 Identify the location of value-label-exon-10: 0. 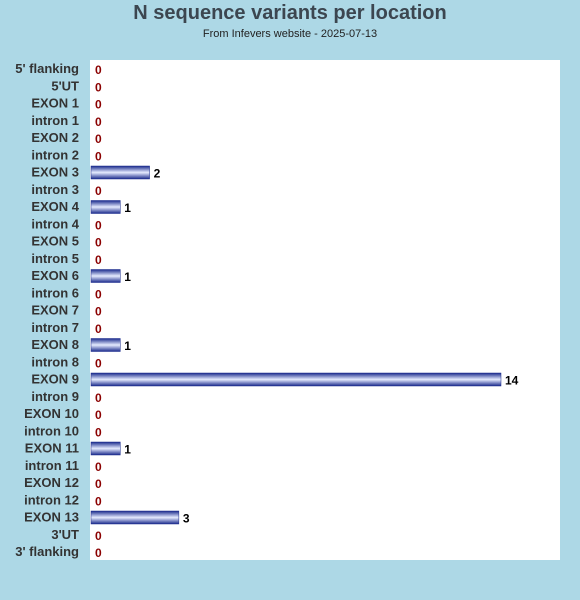
(98, 415).